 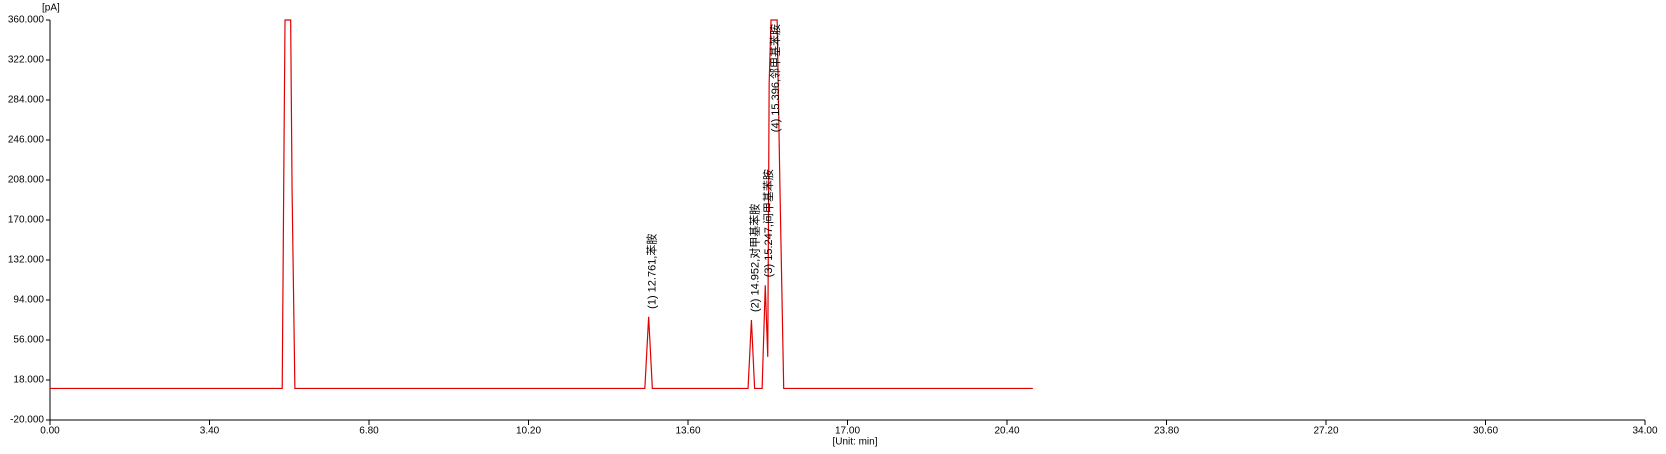 What do you see at coordinates (210, 431) in the screenshot?
I see `x-tick-label: 3.40` at bounding box center [210, 431].